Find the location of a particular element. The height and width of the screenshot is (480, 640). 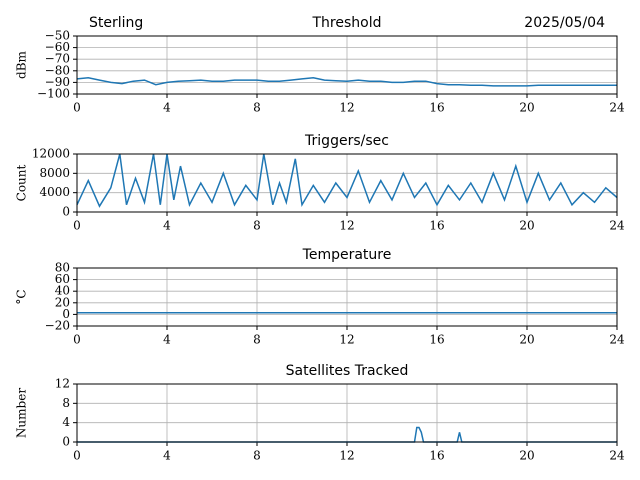

y-axis-label: °C is located at coordinates (22, 296).